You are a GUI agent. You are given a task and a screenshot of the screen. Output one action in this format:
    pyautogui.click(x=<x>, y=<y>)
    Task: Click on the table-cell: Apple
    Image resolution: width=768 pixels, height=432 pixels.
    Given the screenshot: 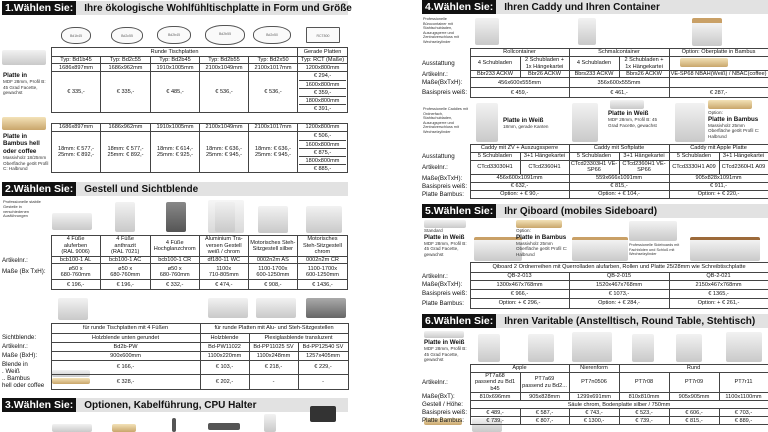 What is the action you would take?
    pyautogui.click(x=519, y=368)
    